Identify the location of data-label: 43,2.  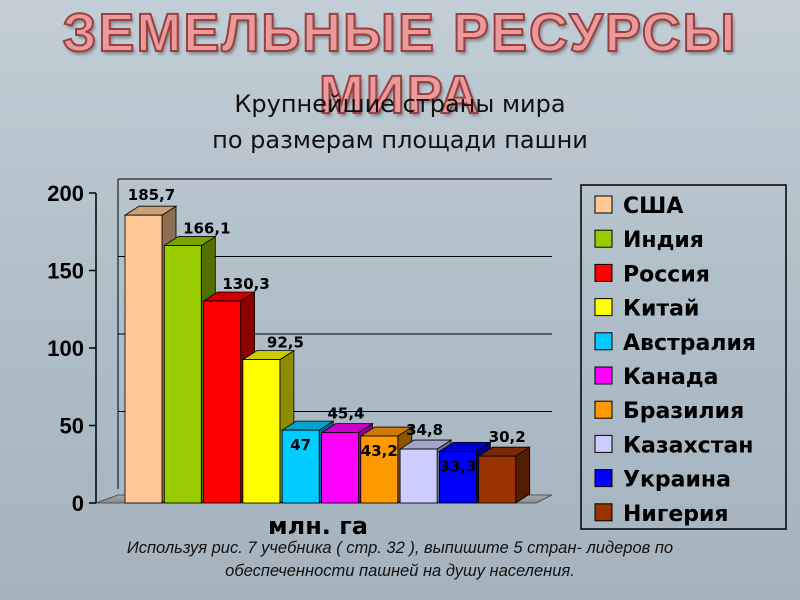
(379, 451).